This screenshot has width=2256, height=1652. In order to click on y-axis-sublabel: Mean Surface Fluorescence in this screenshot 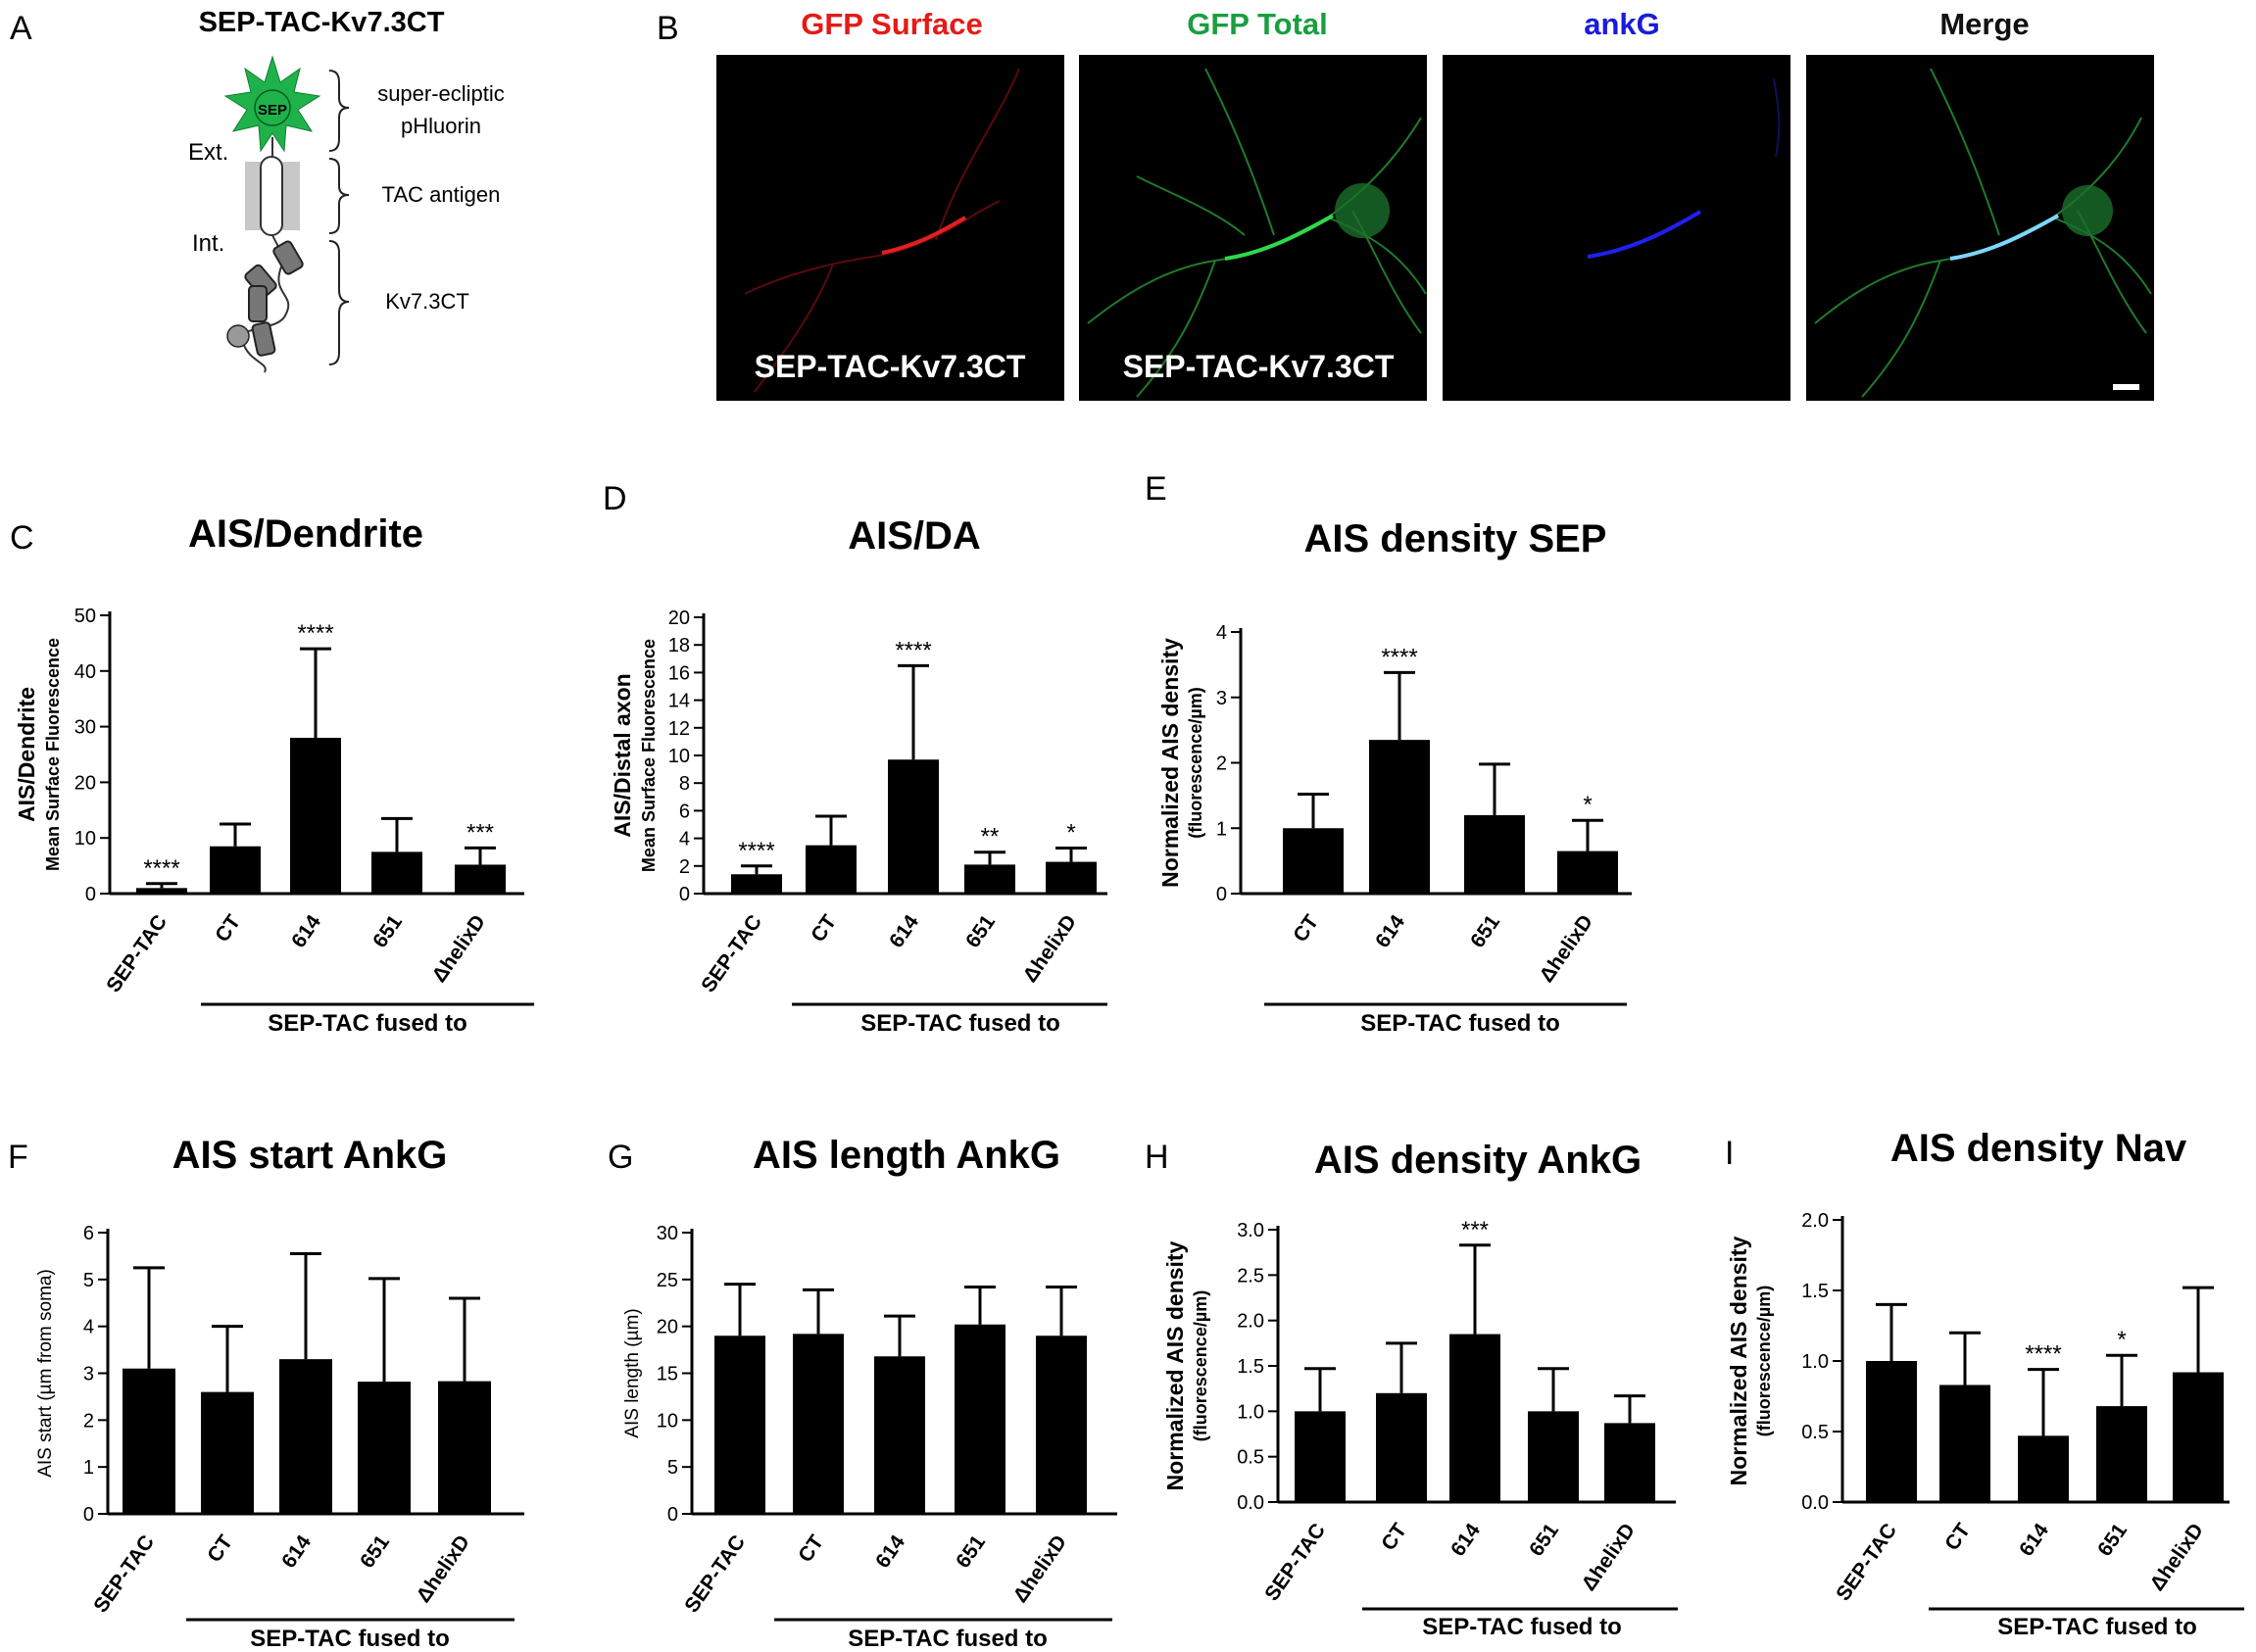, I will do `click(649, 756)`.